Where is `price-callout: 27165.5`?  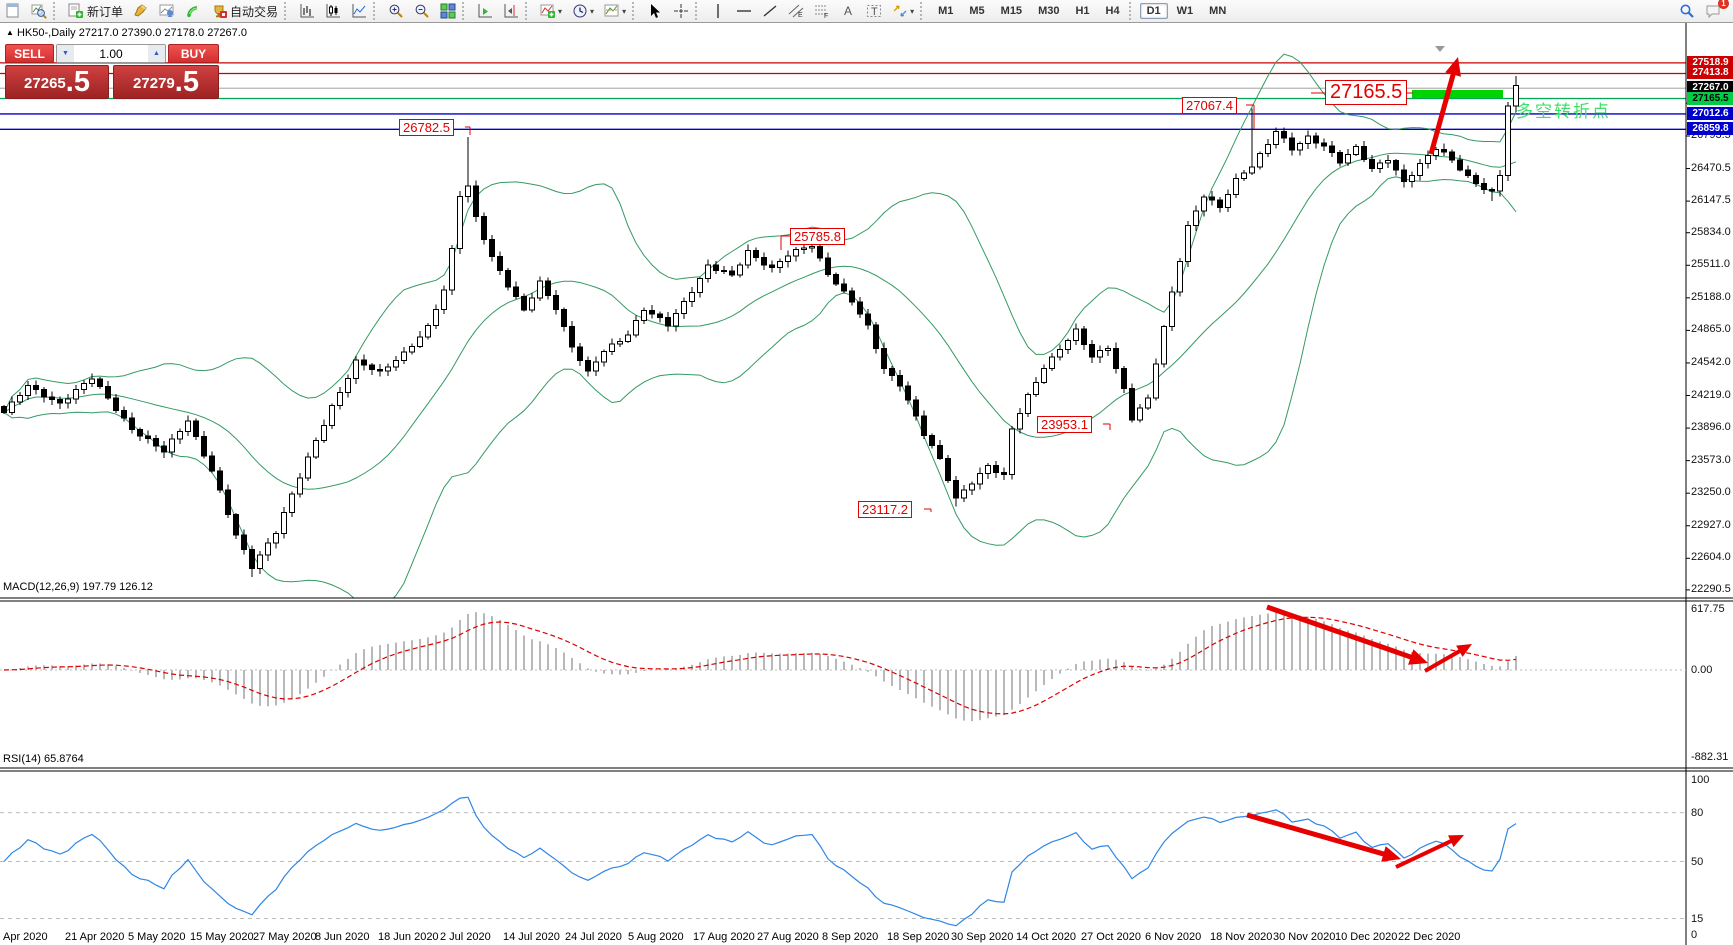
price-callout: 27165.5 is located at coordinates (1366, 92).